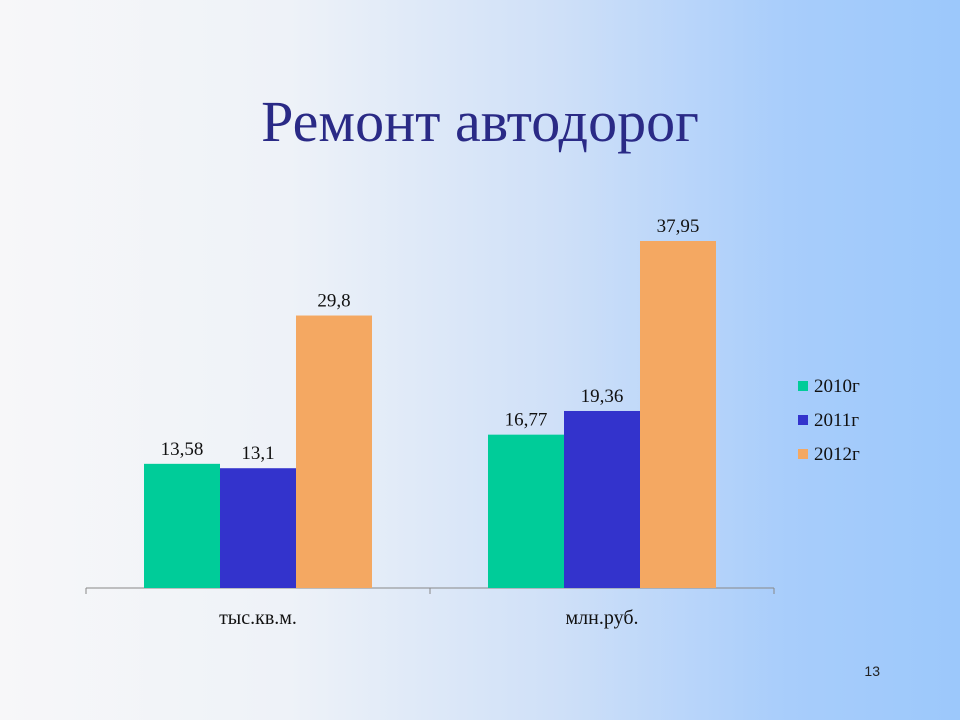 The image size is (960, 720). What do you see at coordinates (480, 121) in the screenshot?
I see `slide-title: Ремонт автодорог` at bounding box center [480, 121].